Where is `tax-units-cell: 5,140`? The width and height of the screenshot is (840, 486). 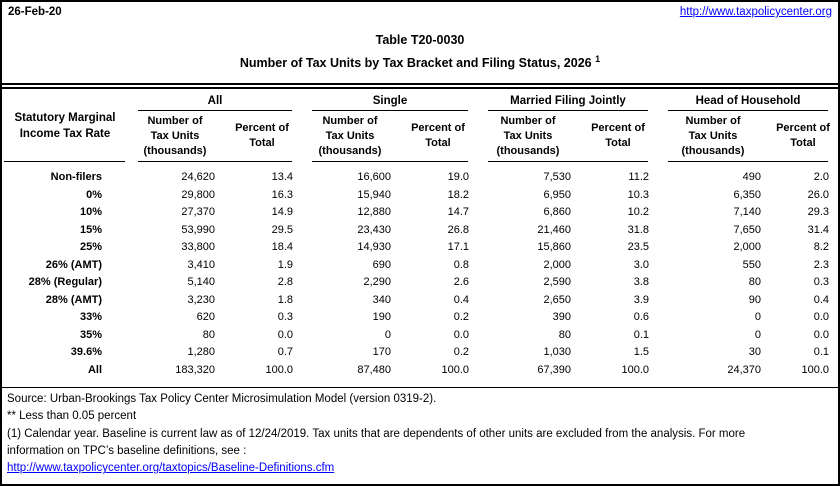
tax-units-cell: 5,140 is located at coordinates (201, 282).